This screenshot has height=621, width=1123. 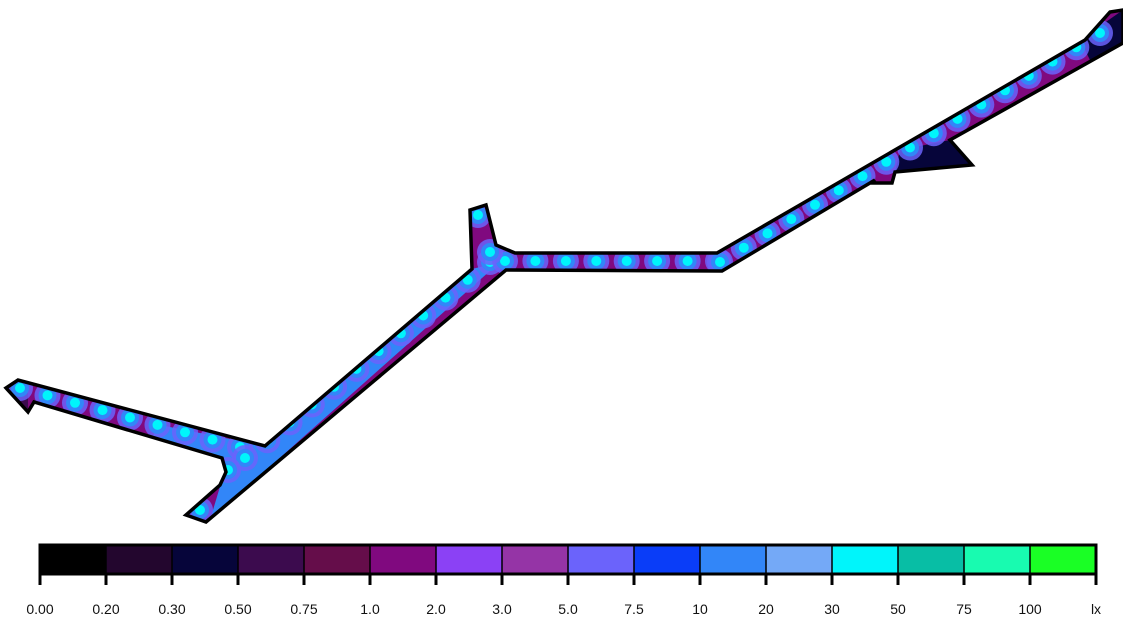 I want to click on legend-tick-label: 0.00, so click(x=39, y=609).